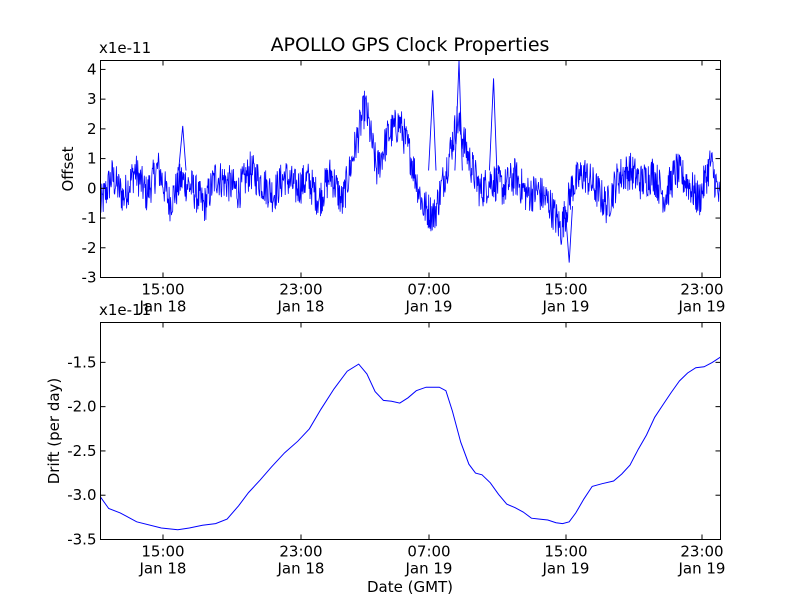 The image size is (800, 600). I want to click on offset-ytick-label: 2, so click(92, 129).